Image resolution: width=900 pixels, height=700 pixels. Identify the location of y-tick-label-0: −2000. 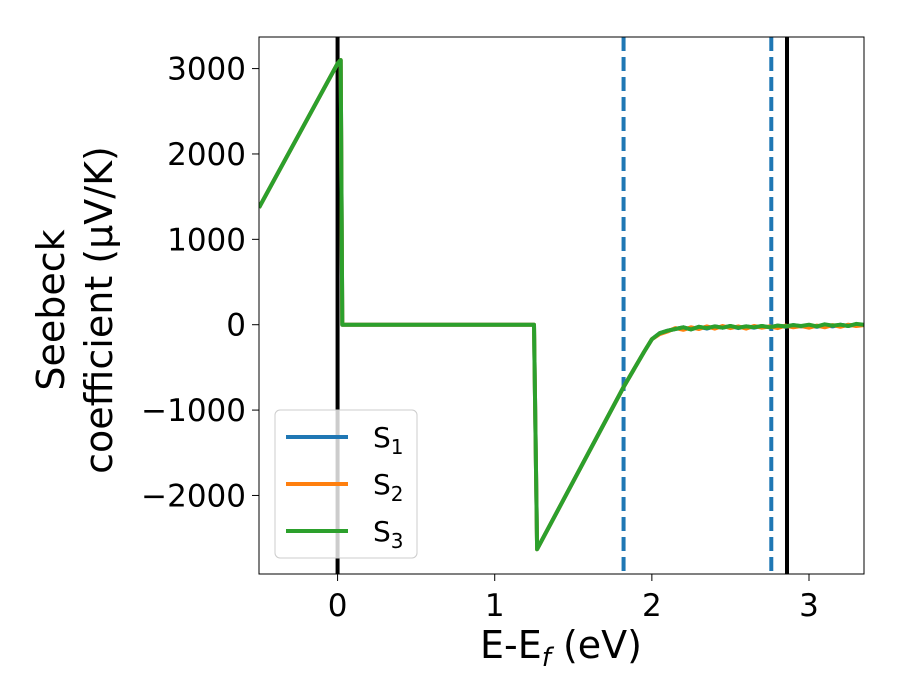
(193, 496).